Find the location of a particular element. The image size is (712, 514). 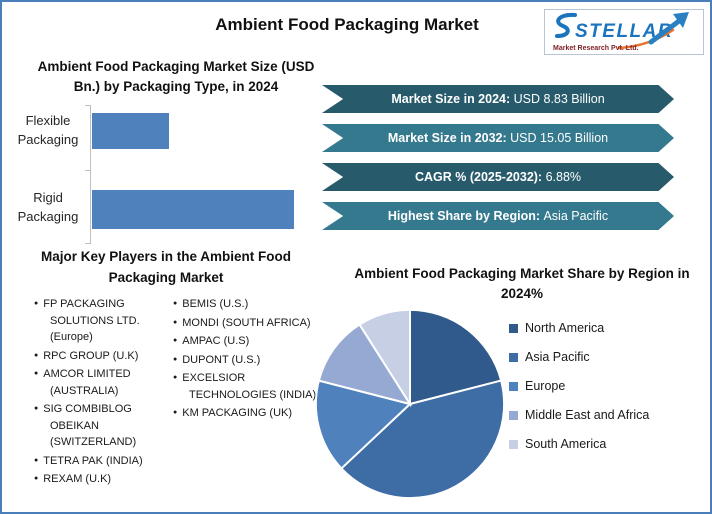

logo-s-swoosh-icon is located at coordinates (566, 25).